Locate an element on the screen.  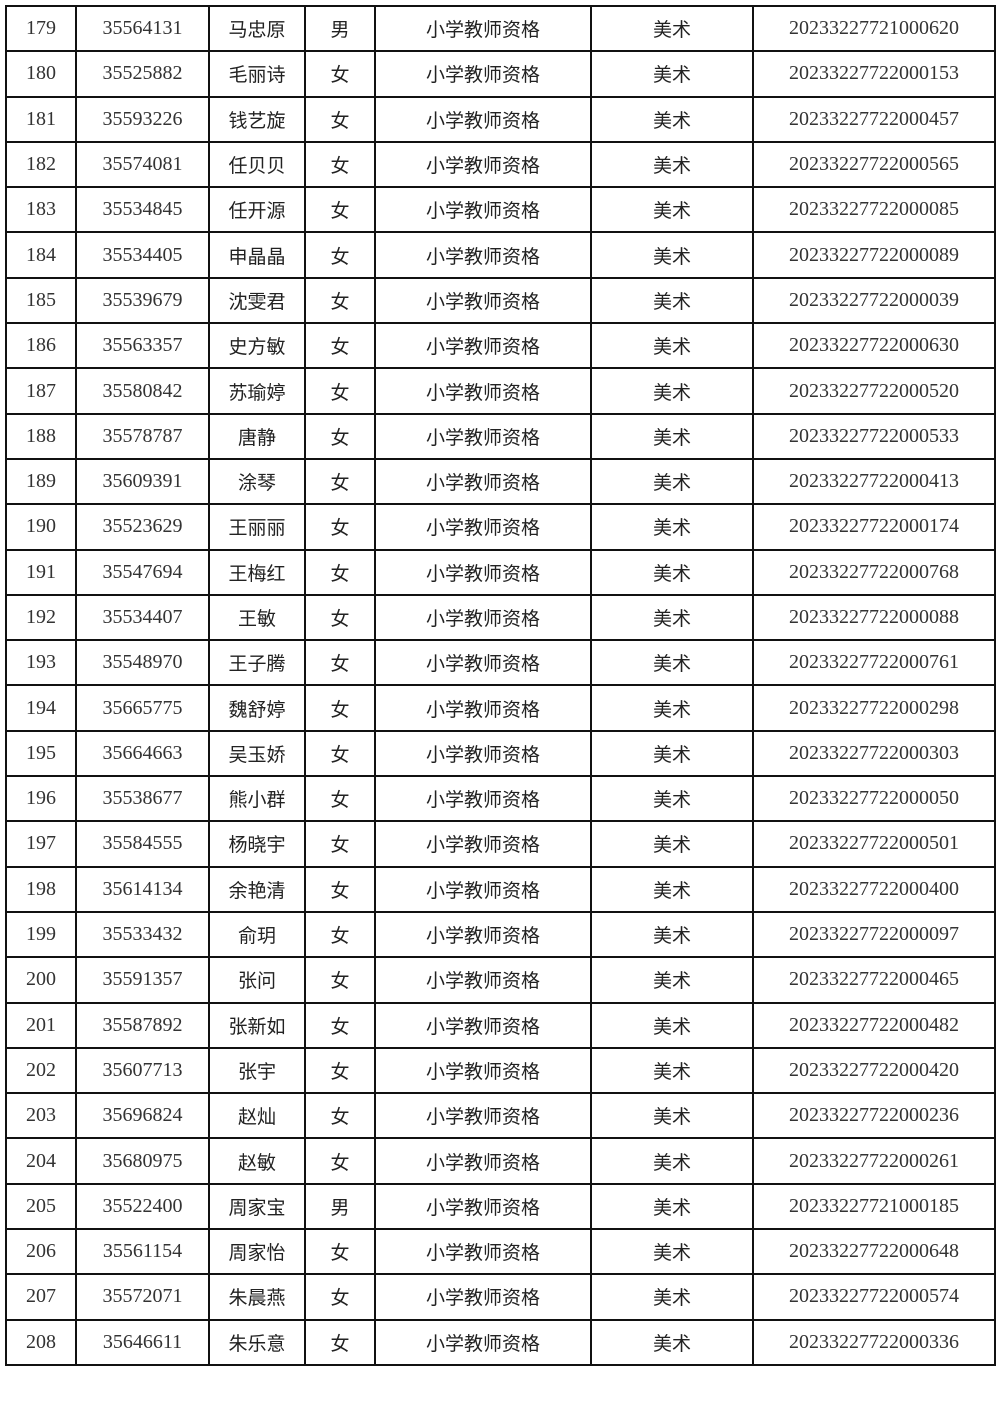
candidate-id-cell: 35534405 is located at coordinates (142, 255).